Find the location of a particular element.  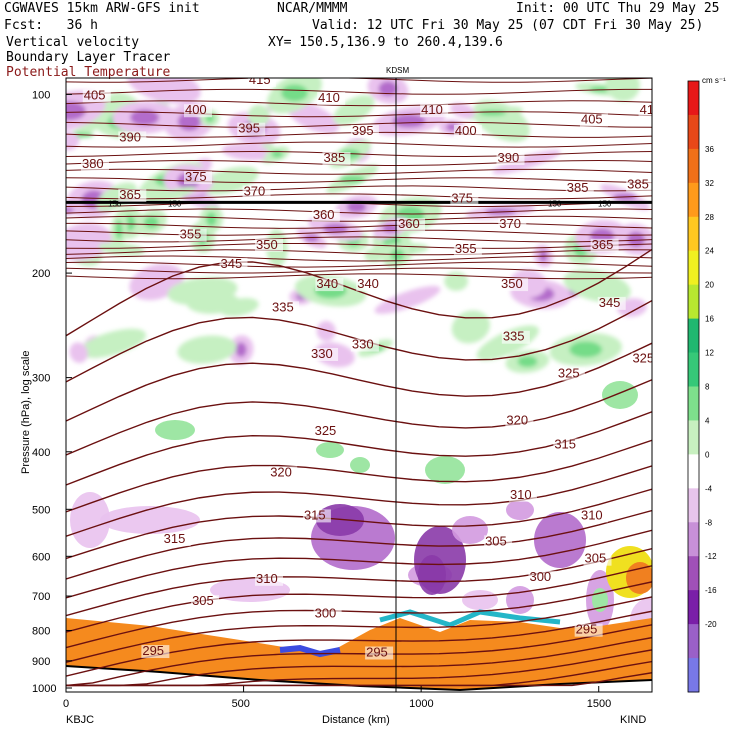

updraft-region is located at coordinates (445, 470).